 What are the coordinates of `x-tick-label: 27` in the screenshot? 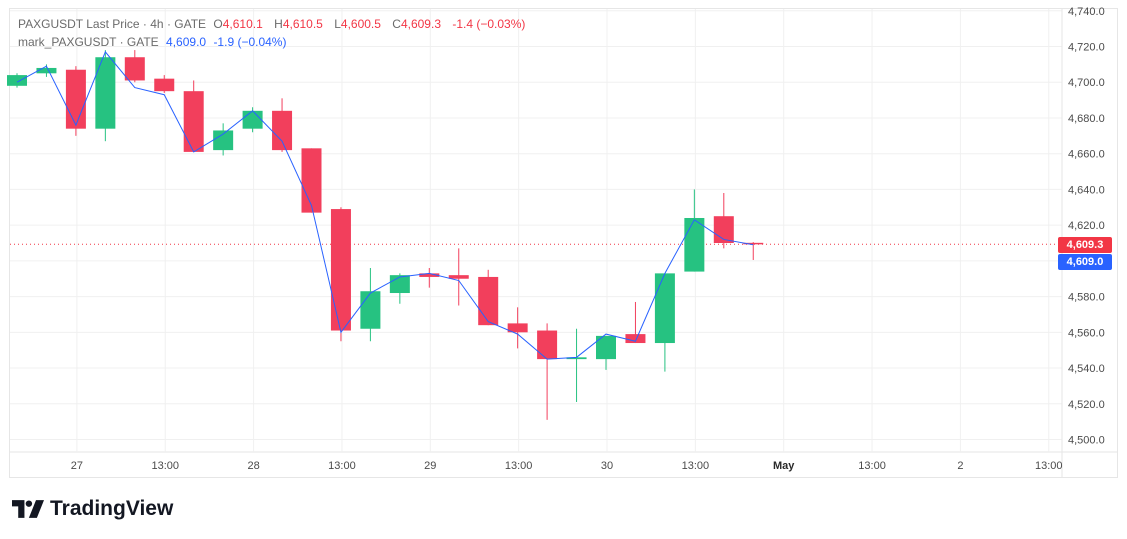 It's located at (77, 466).